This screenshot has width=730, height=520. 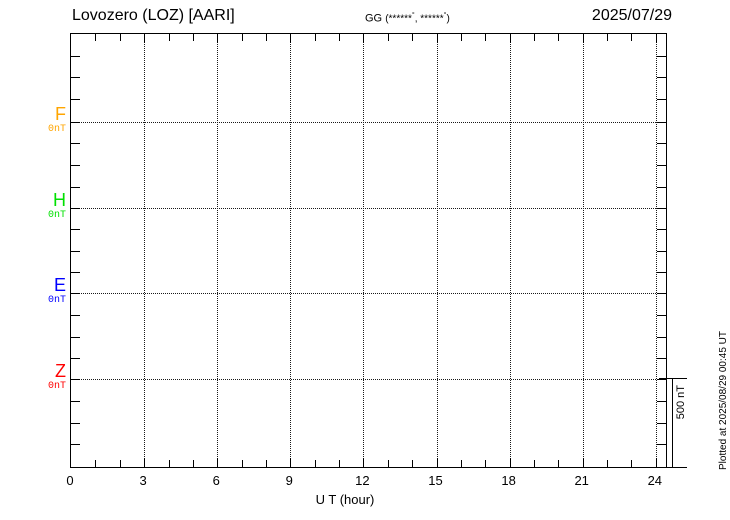 What do you see at coordinates (681, 402) in the screenshot?
I see `scale-bar-label: 500 nT` at bounding box center [681, 402].